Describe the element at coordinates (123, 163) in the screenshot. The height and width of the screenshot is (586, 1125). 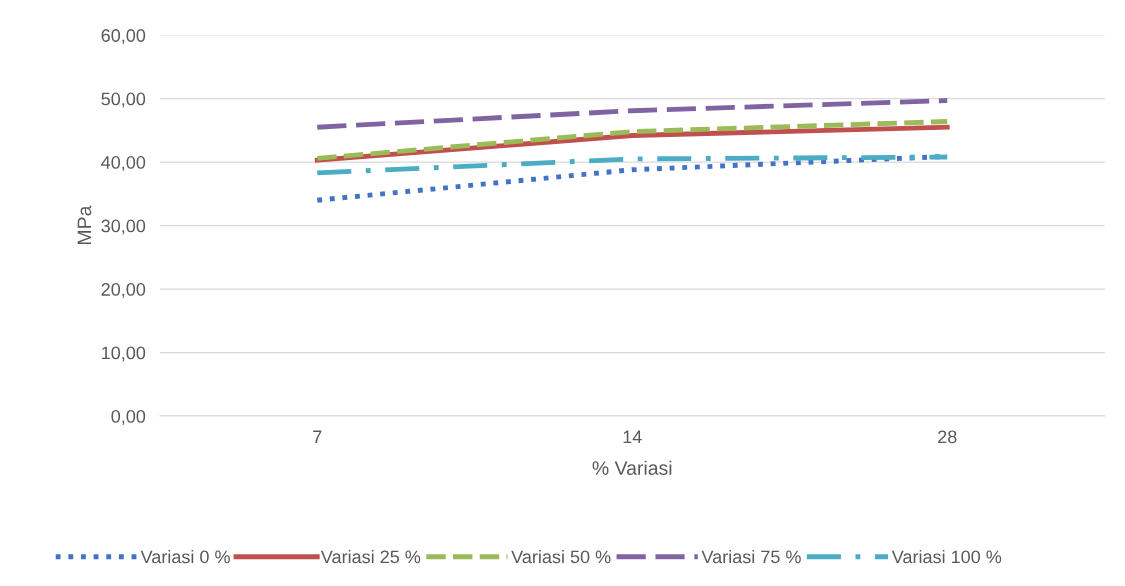
I see `y-tick-label: 40,00` at that location.